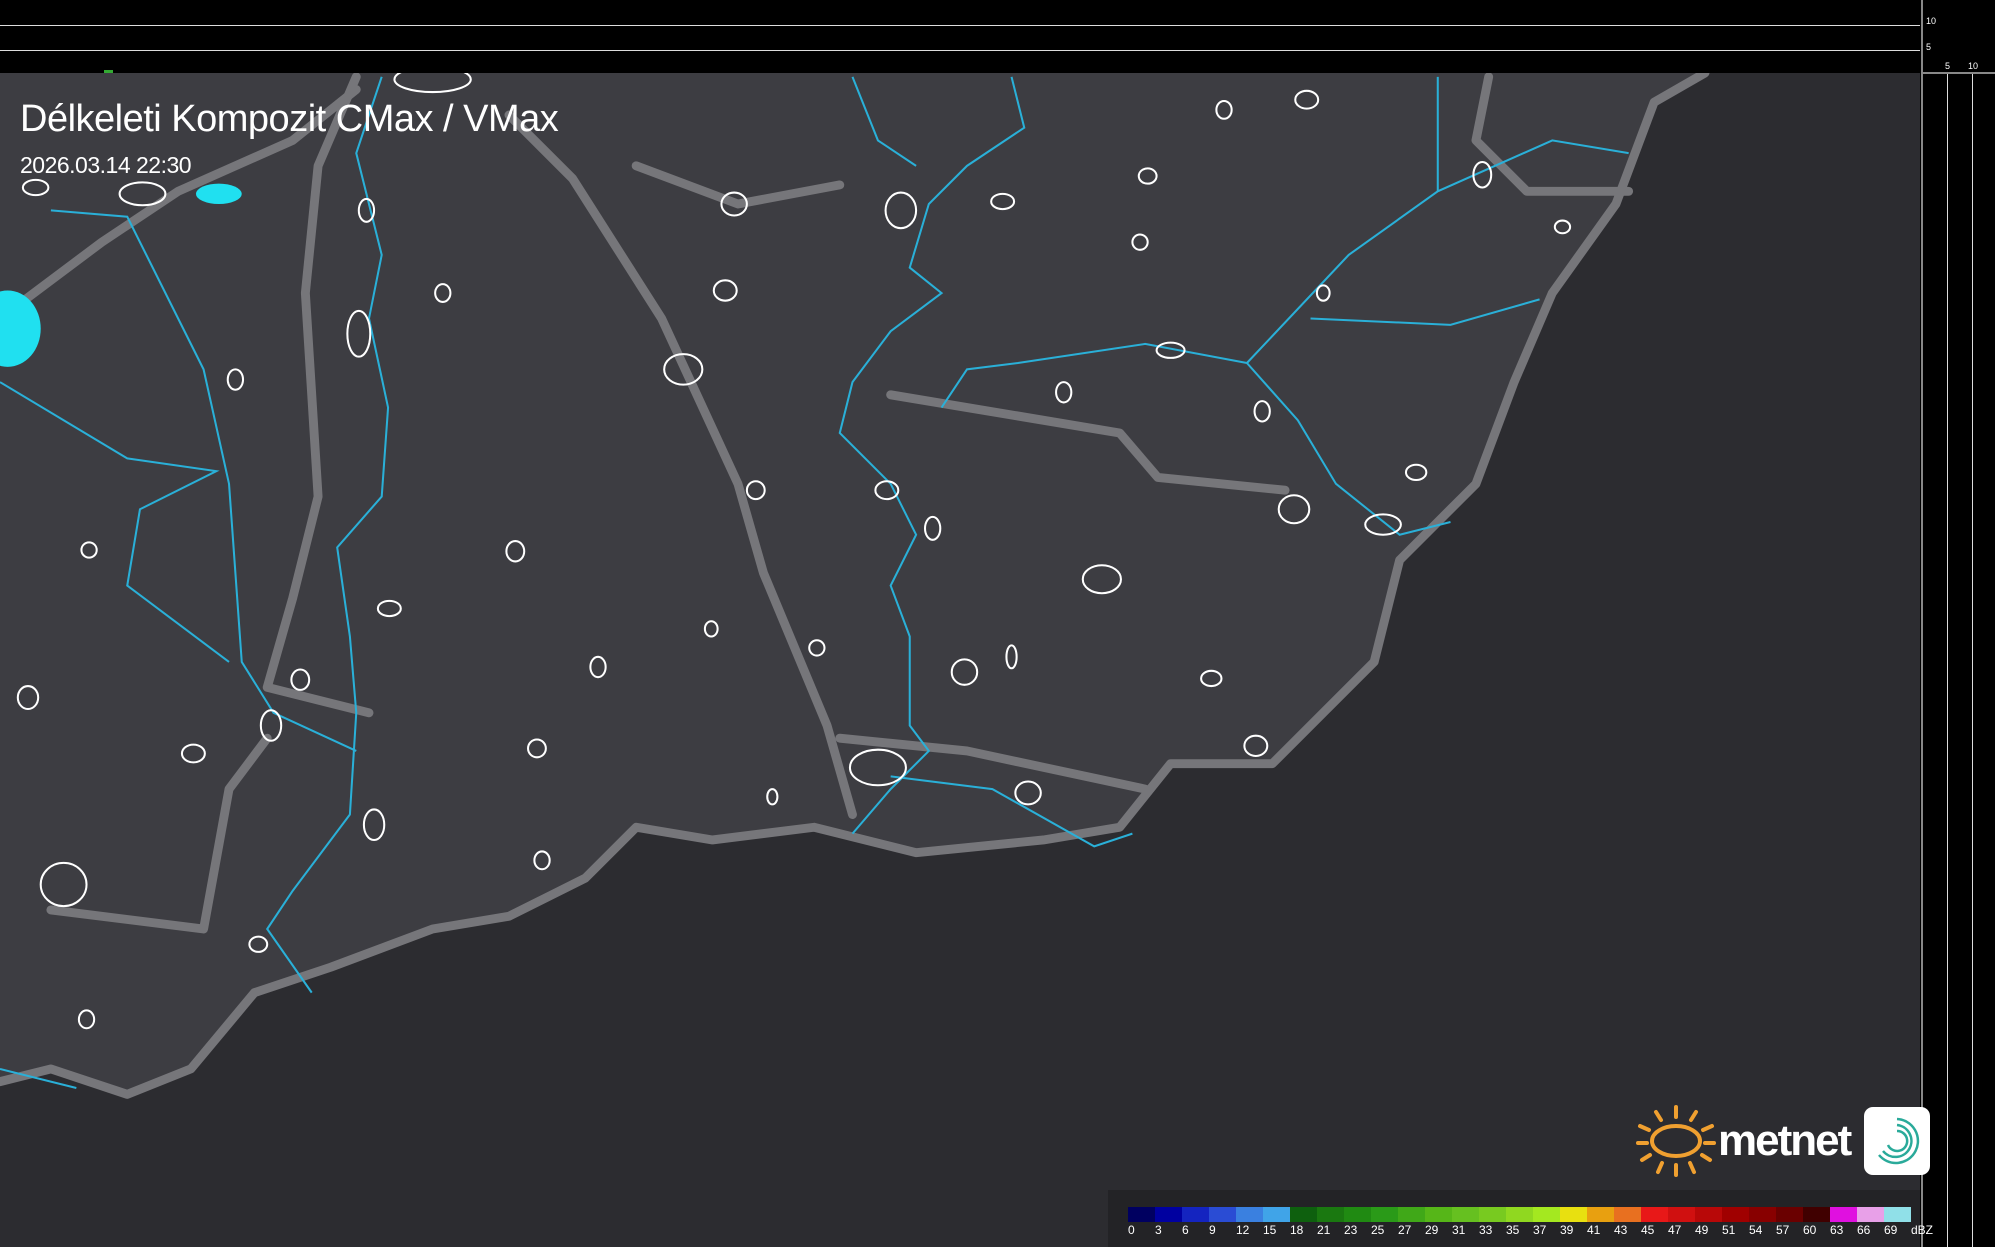 This screenshot has width=1995, height=1247. What do you see at coordinates (1351, 1230) in the screenshot?
I see `legend-label: 23` at bounding box center [1351, 1230].